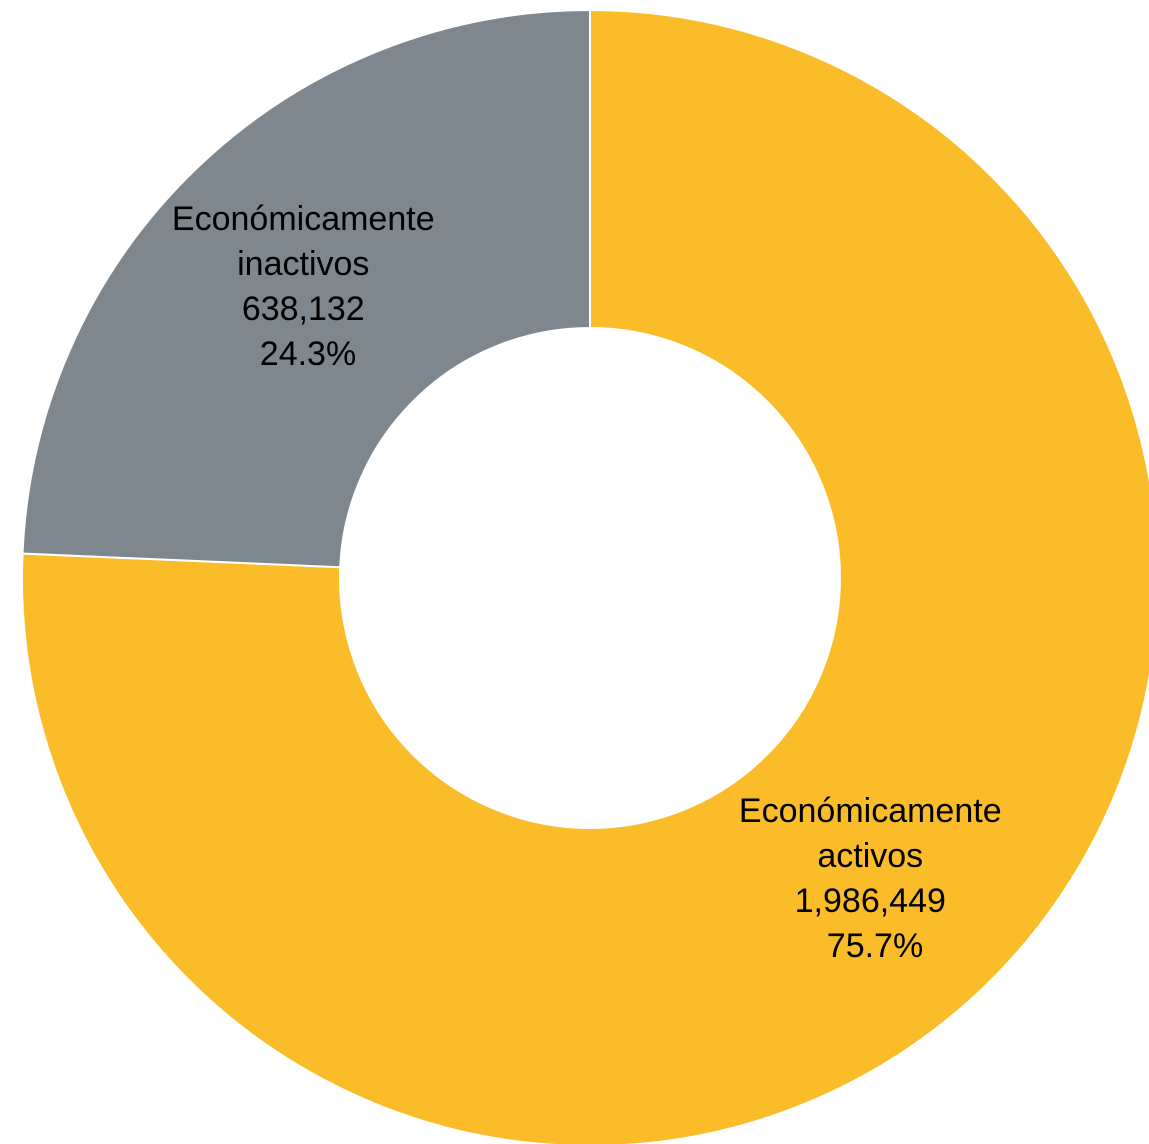  Describe the element at coordinates (875, 946) in the screenshot. I see `label-activos-percent: 75.7%` at that location.